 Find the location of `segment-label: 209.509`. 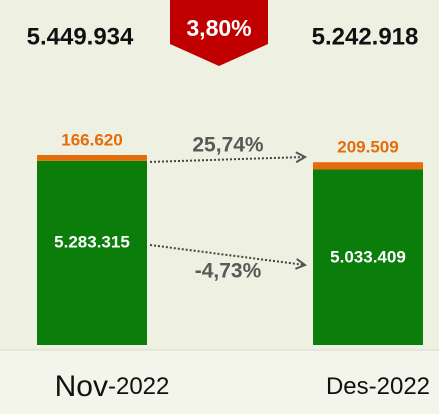

segment-label: 209.509 is located at coordinates (367, 147).